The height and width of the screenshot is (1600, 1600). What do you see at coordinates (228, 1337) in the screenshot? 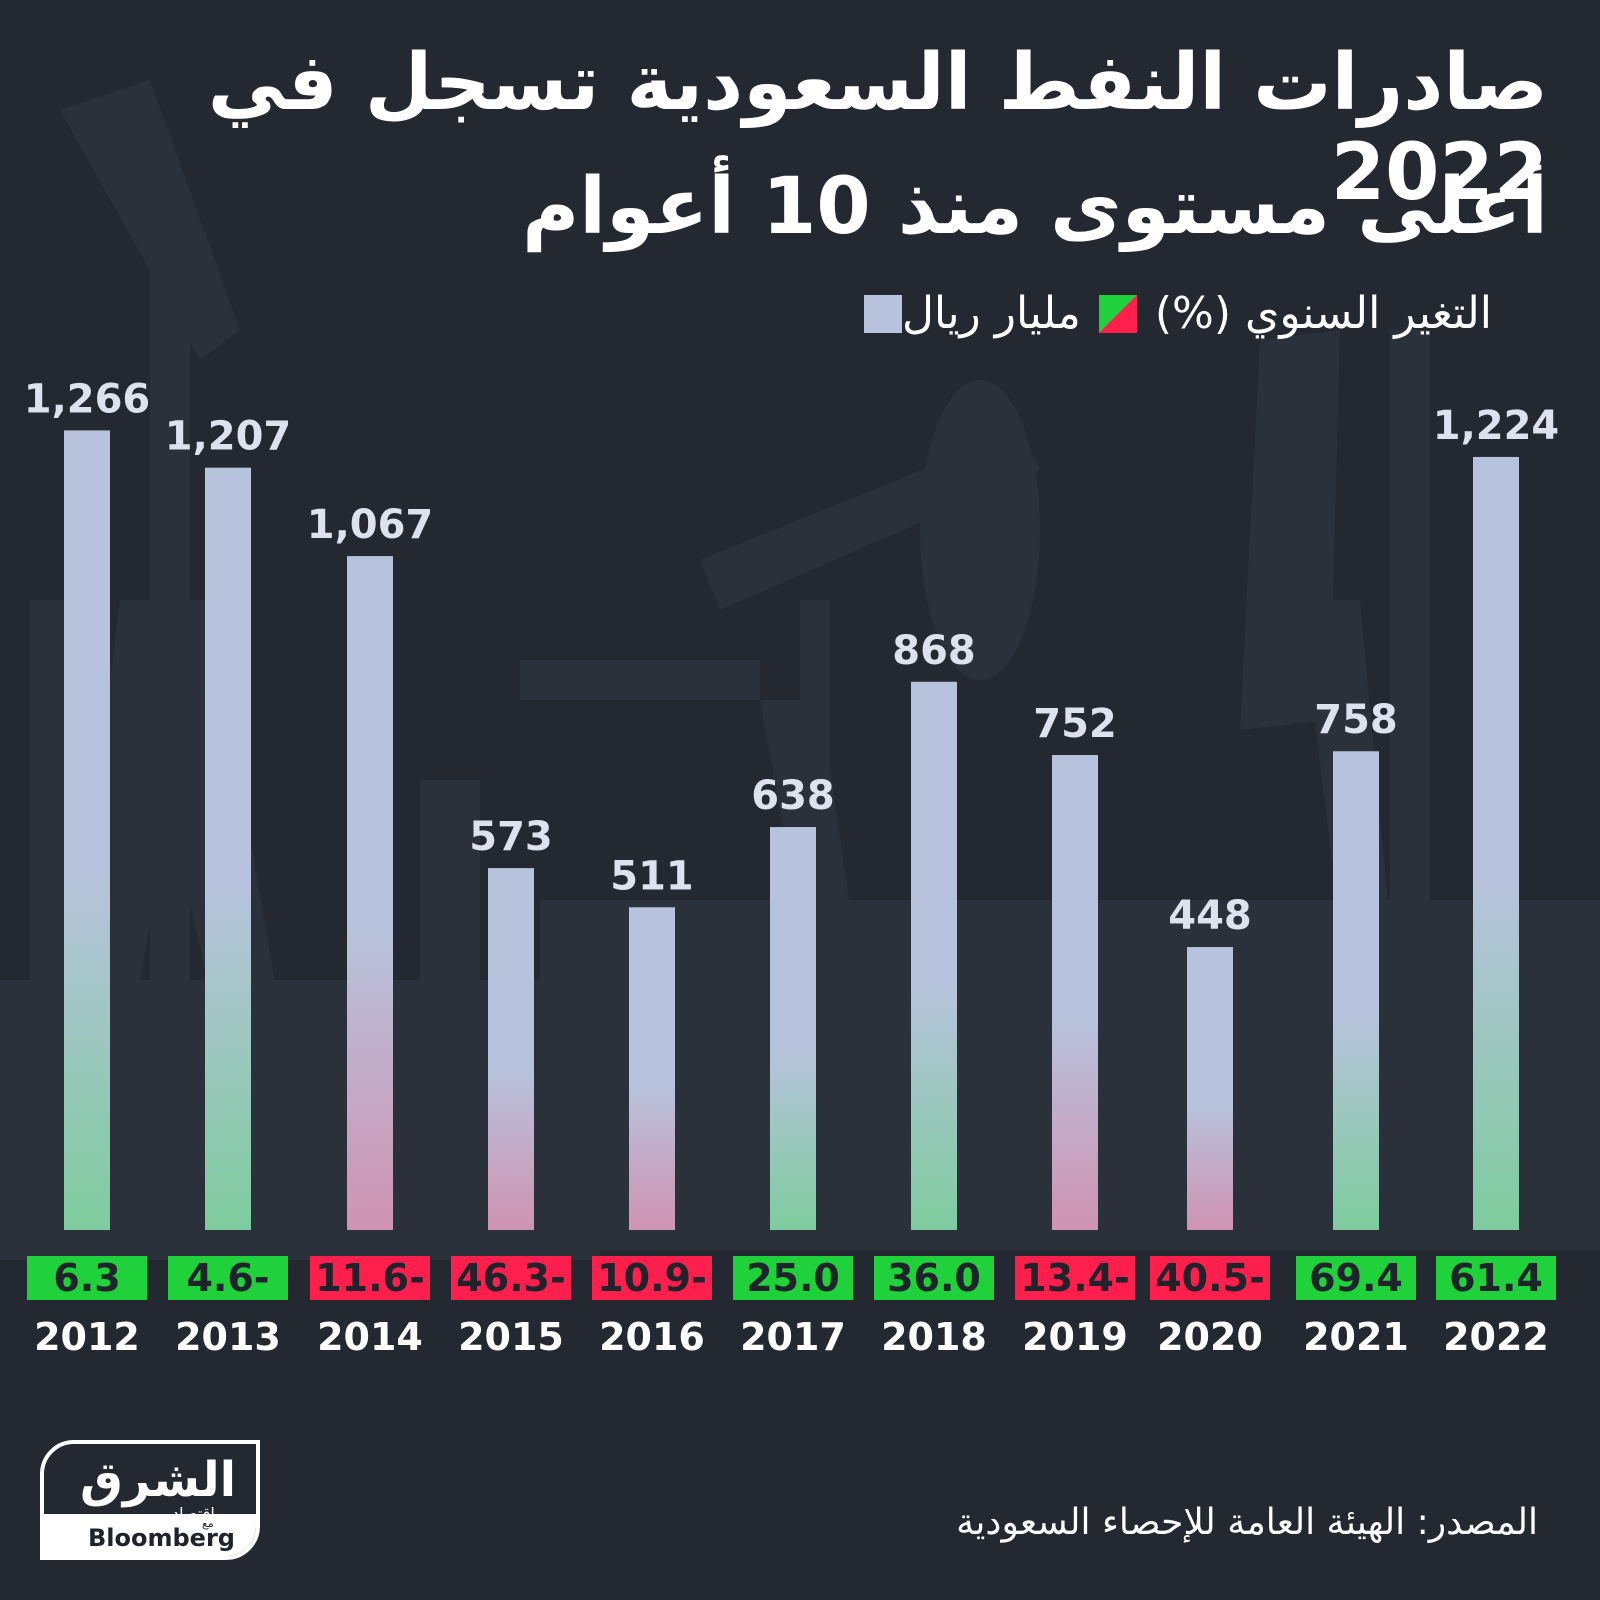
I see `year-label-2013: 2013` at bounding box center [228, 1337].